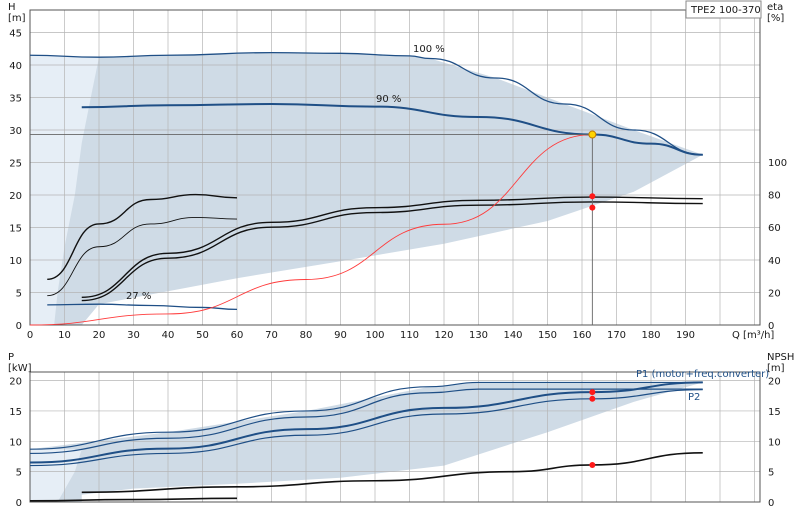 Image resolution: width=800 pixels, height=525 pixels. I want to click on power-tick-label: 15, so click(15, 412).